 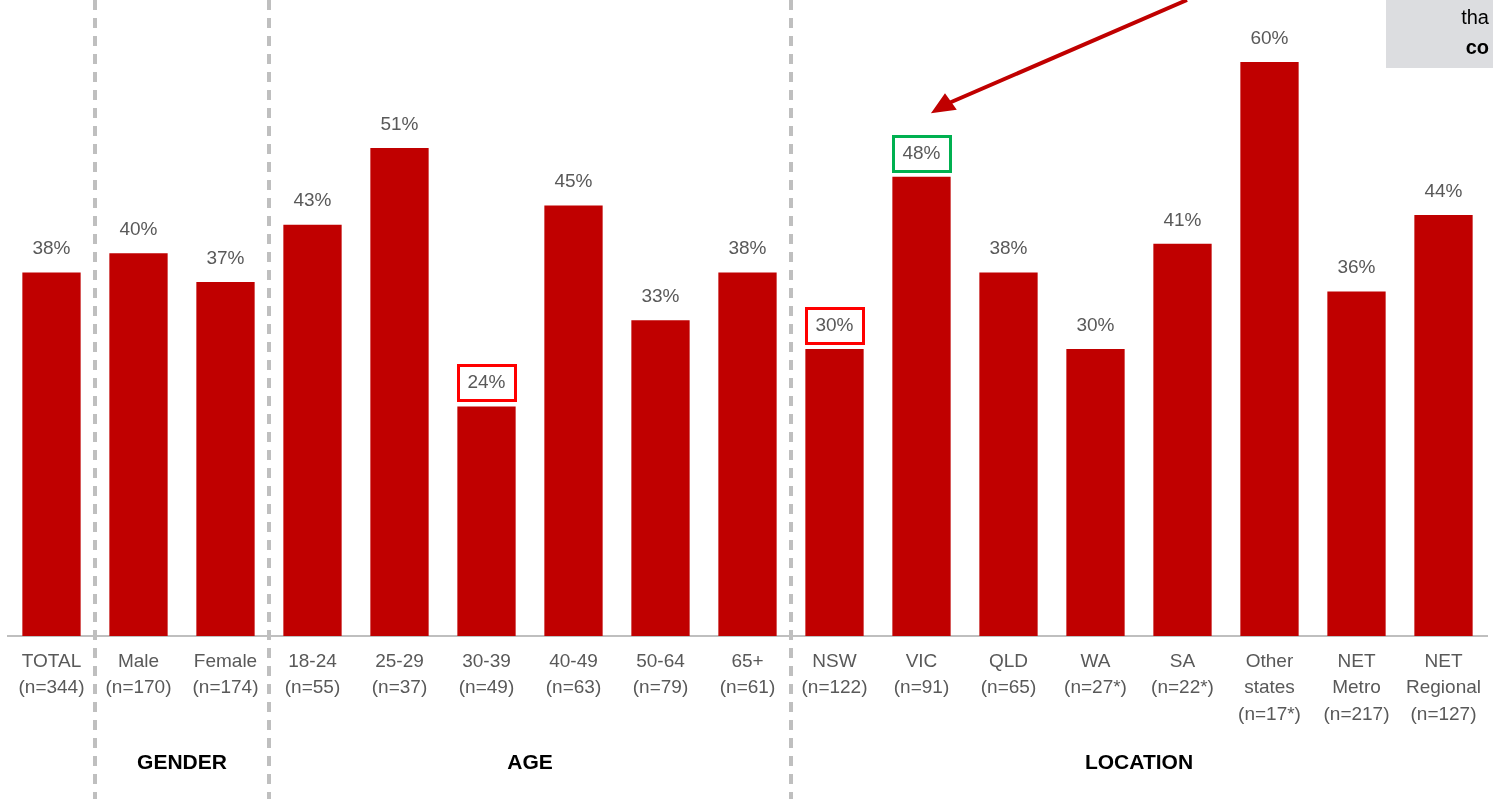 What do you see at coordinates (1008, 673) in the screenshot?
I see `x-tick-label: QLD (n=65)` at bounding box center [1008, 673].